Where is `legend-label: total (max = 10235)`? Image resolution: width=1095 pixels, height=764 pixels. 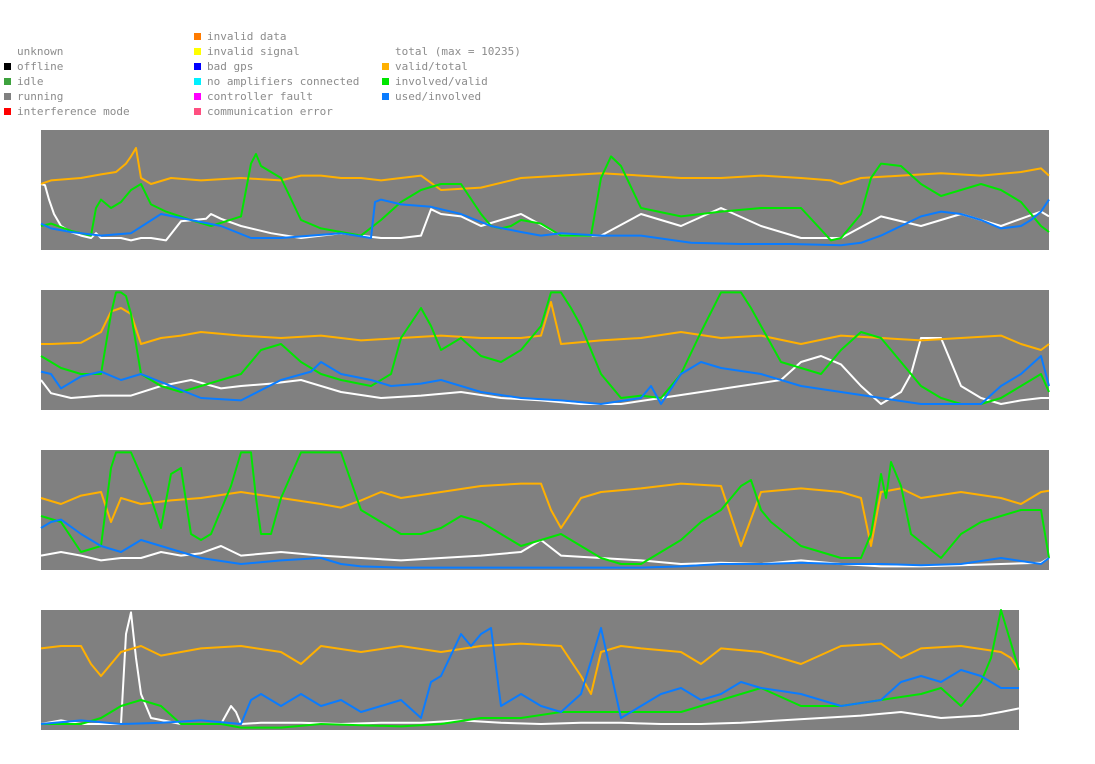 legend-label: total (max = 10235) is located at coordinates (458, 51).